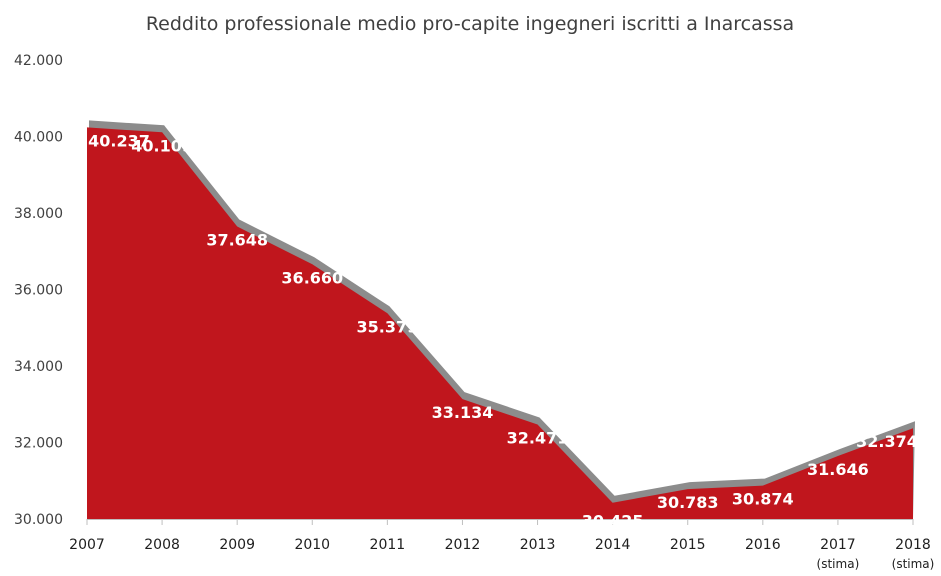 This screenshot has width=941, height=576. Describe the element at coordinates (38, 214) in the screenshot. I see `y-tick-label: 38.000` at that location.